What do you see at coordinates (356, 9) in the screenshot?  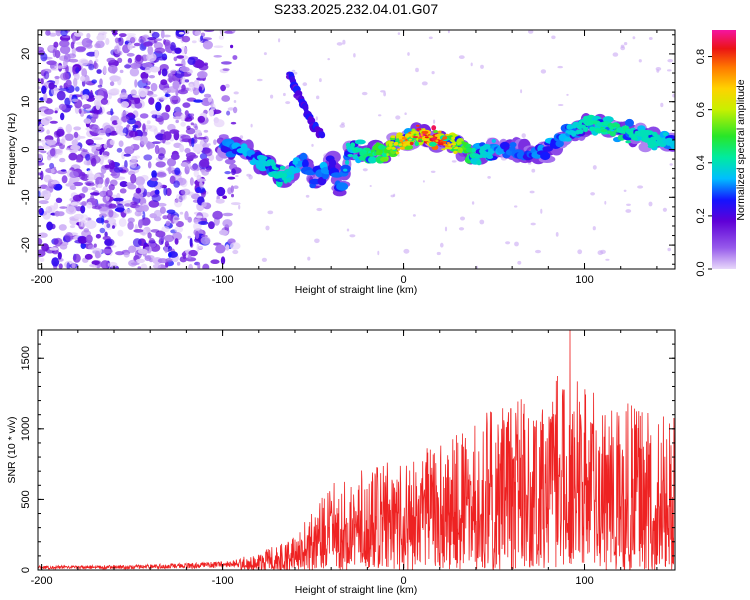 I see `chart-title: S233.2025.232.04.01.G07` at bounding box center [356, 9].